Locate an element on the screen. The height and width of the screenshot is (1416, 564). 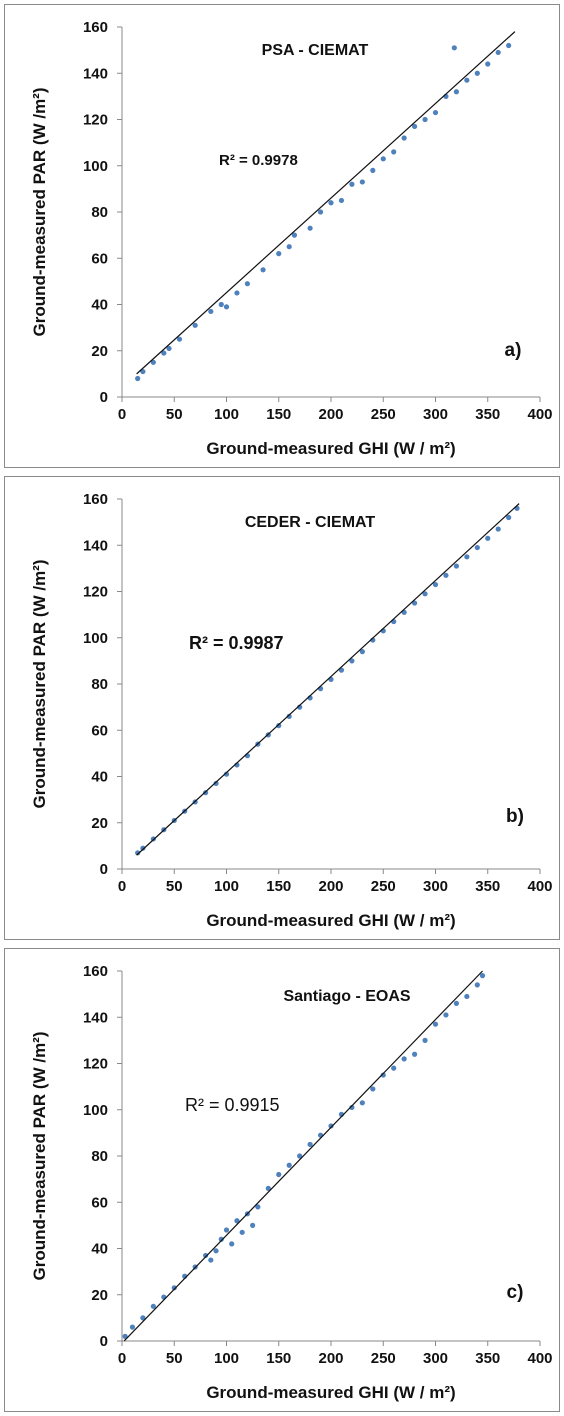
r-squared-label: R² = 0.9987 is located at coordinates (236, 643).